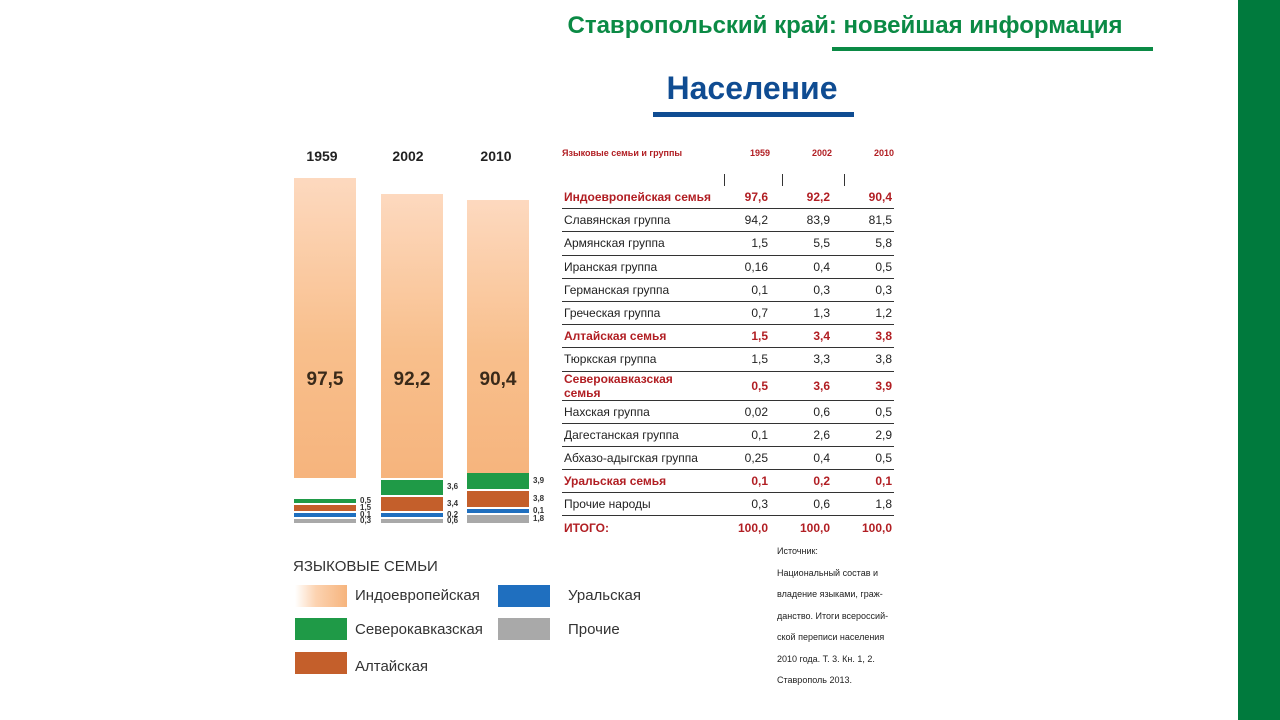  What do you see at coordinates (637, 243) in the screenshot?
I see `table-cell-name: Армянская группа` at bounding box center [637, 243].